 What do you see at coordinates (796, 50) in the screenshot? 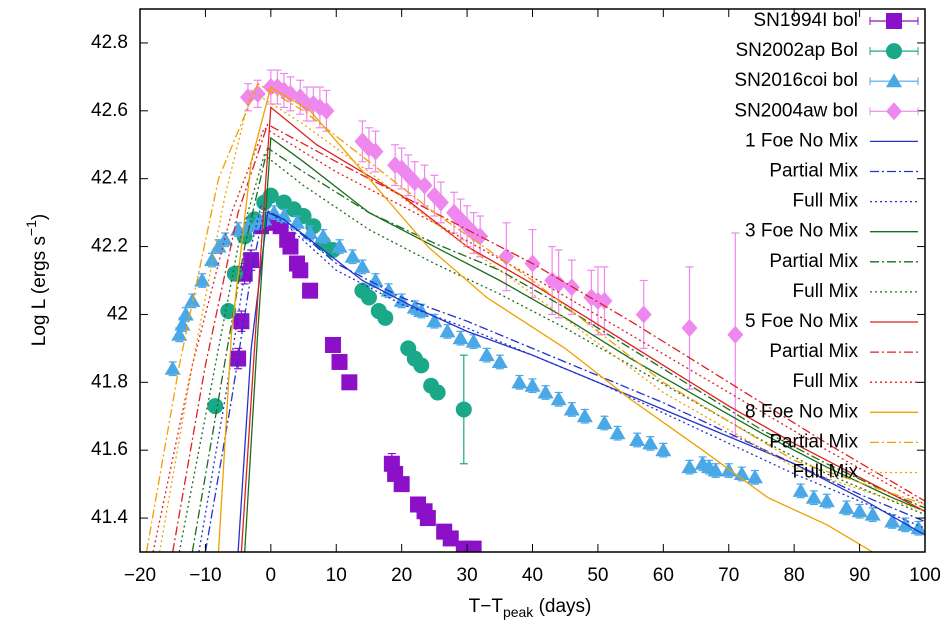
I see `legend-label: SN2002ap Bol` at bounding box center [796, 50].